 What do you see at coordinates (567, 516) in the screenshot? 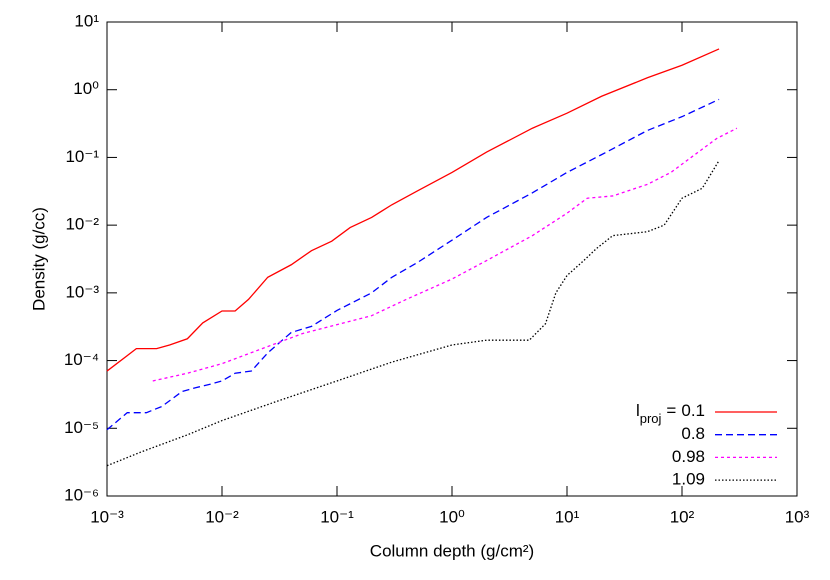
I see `x-tick-label: 10¹` at bounding box center [567, 516].